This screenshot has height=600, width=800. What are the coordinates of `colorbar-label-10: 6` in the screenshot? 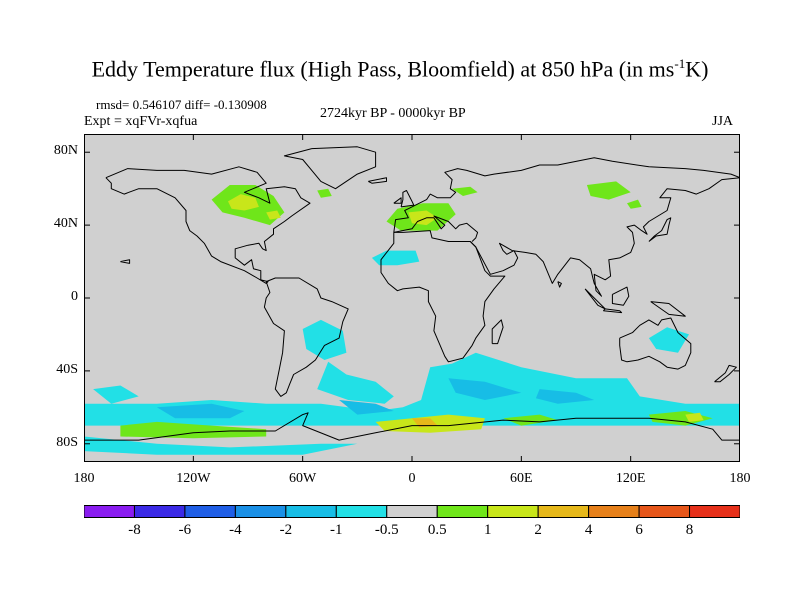 It's located at (639, 530).